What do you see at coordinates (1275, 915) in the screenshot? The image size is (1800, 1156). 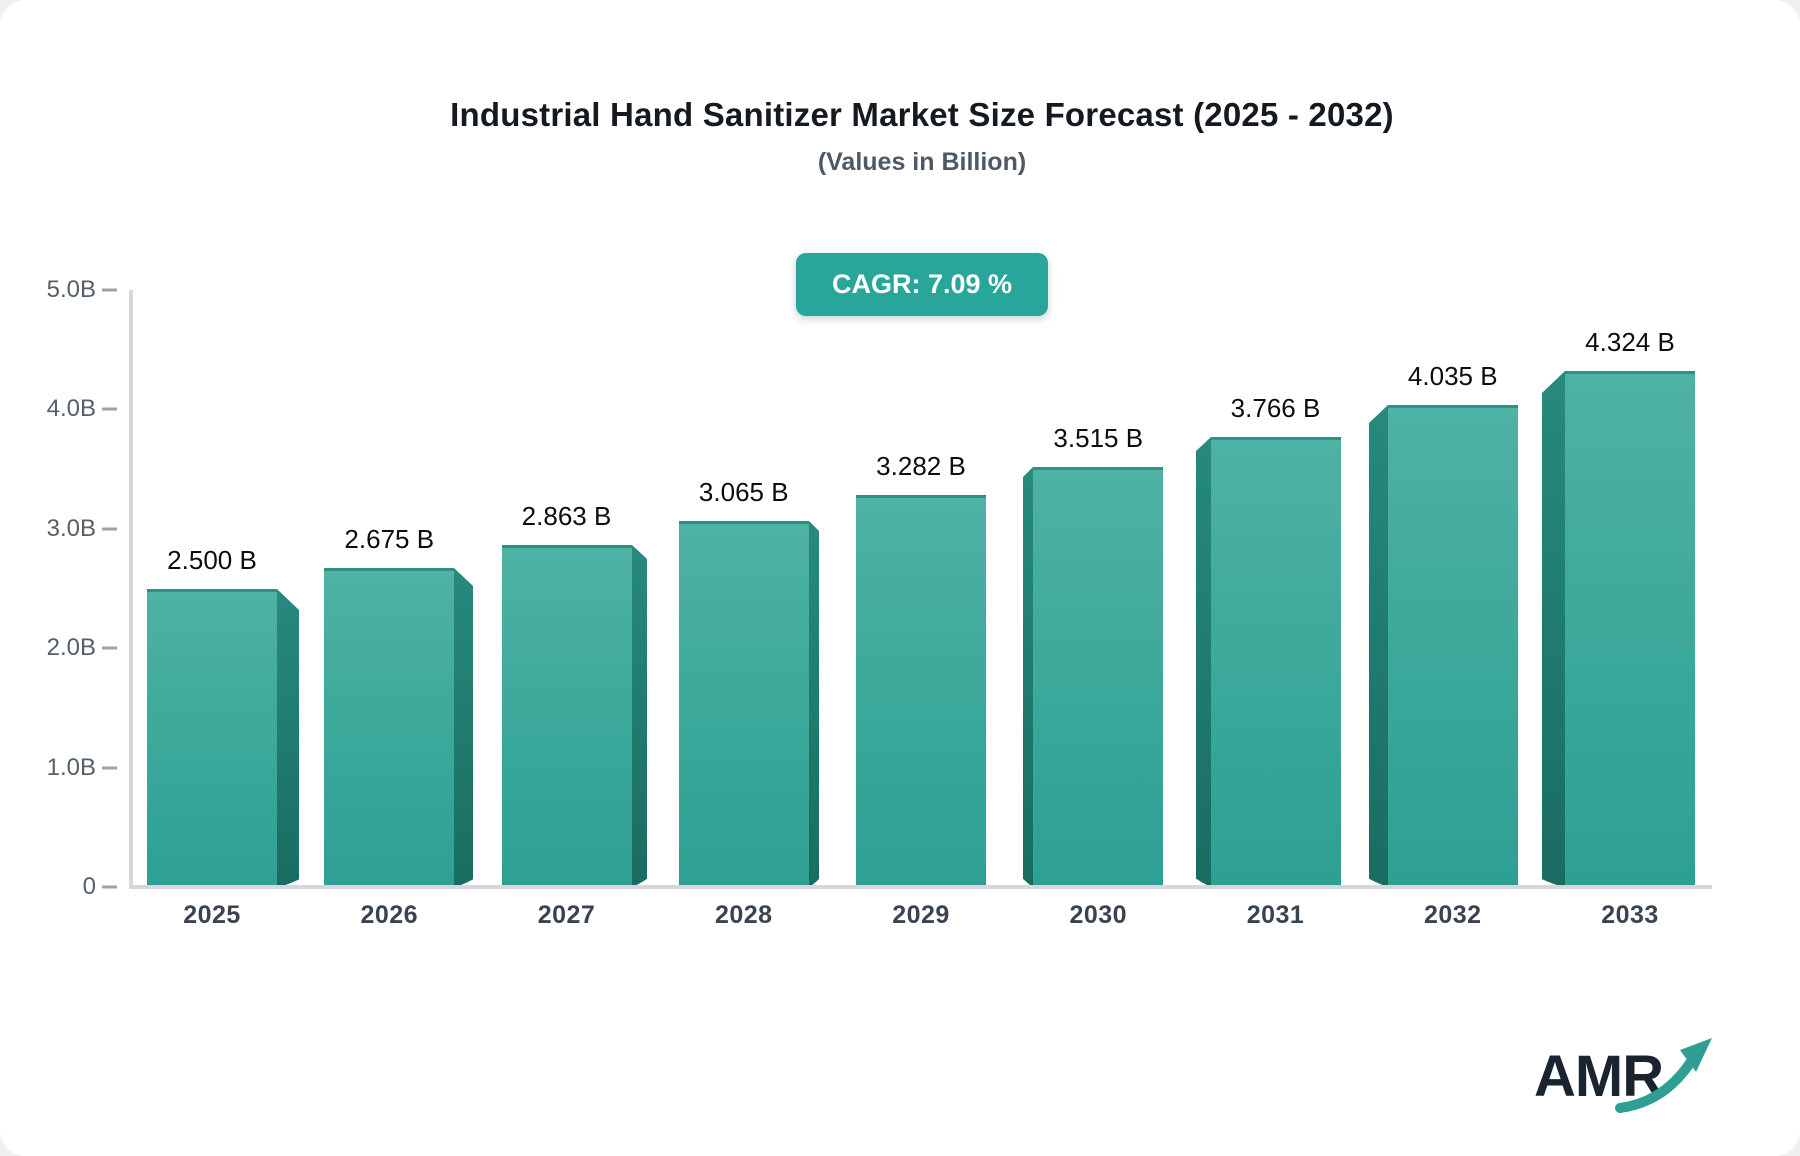 I see `x-axis-label-2031: 2031` at bounding box center [1275, 915].